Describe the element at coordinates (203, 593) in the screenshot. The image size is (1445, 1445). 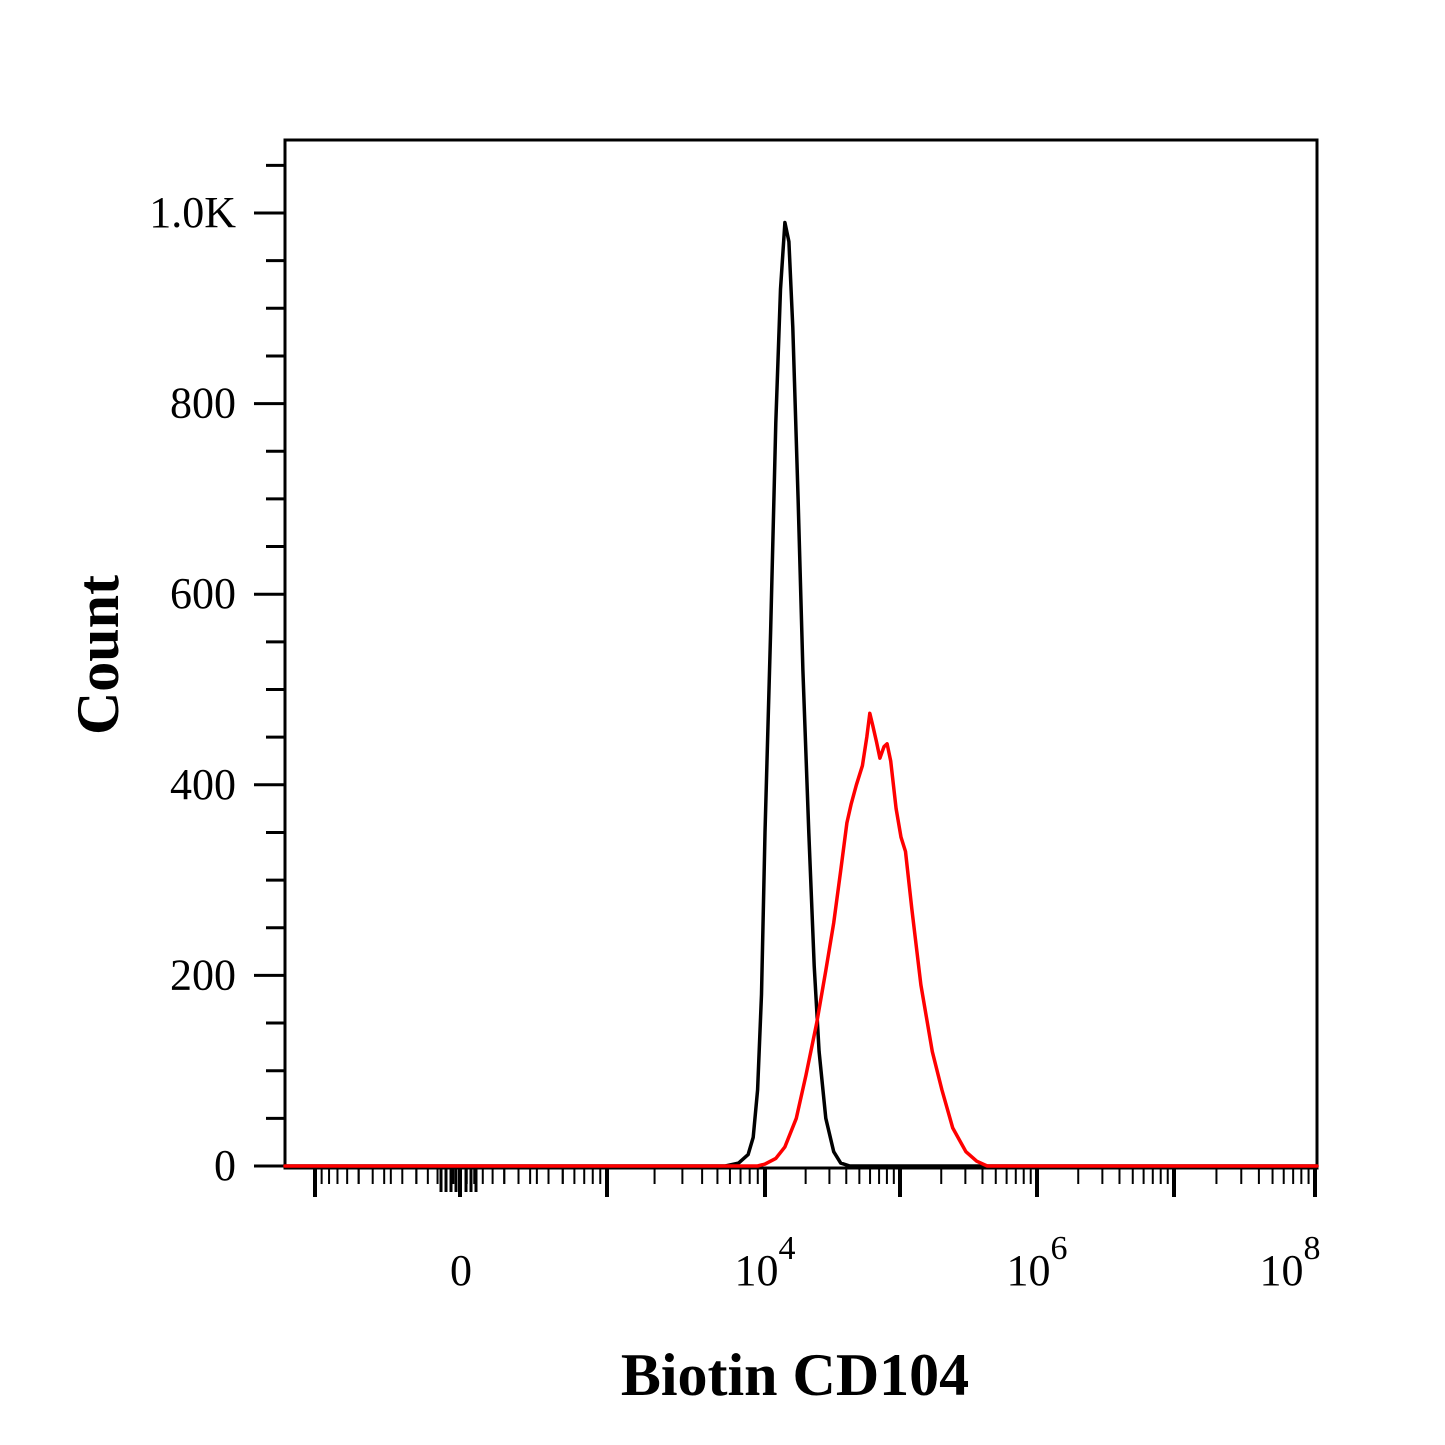
I see `y-tick-label: 600` at that location.